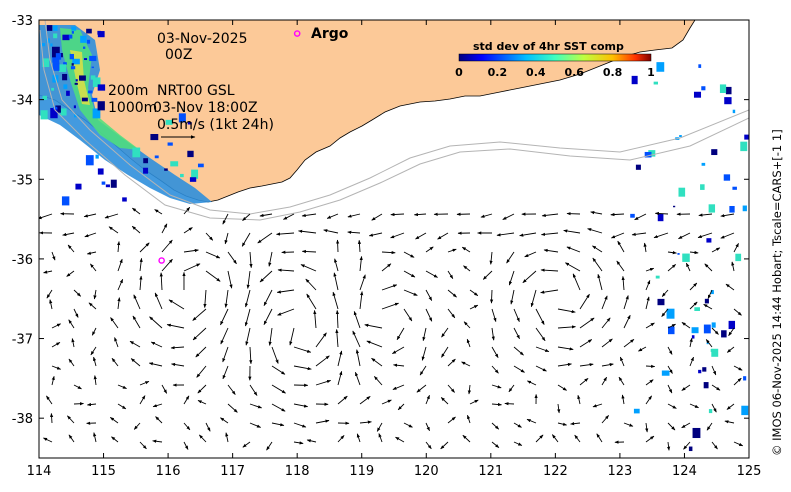  Describe the element at coordinates (498, 72) in the screenshot. I see `colorbar-tick-label: 0.2` at that location.